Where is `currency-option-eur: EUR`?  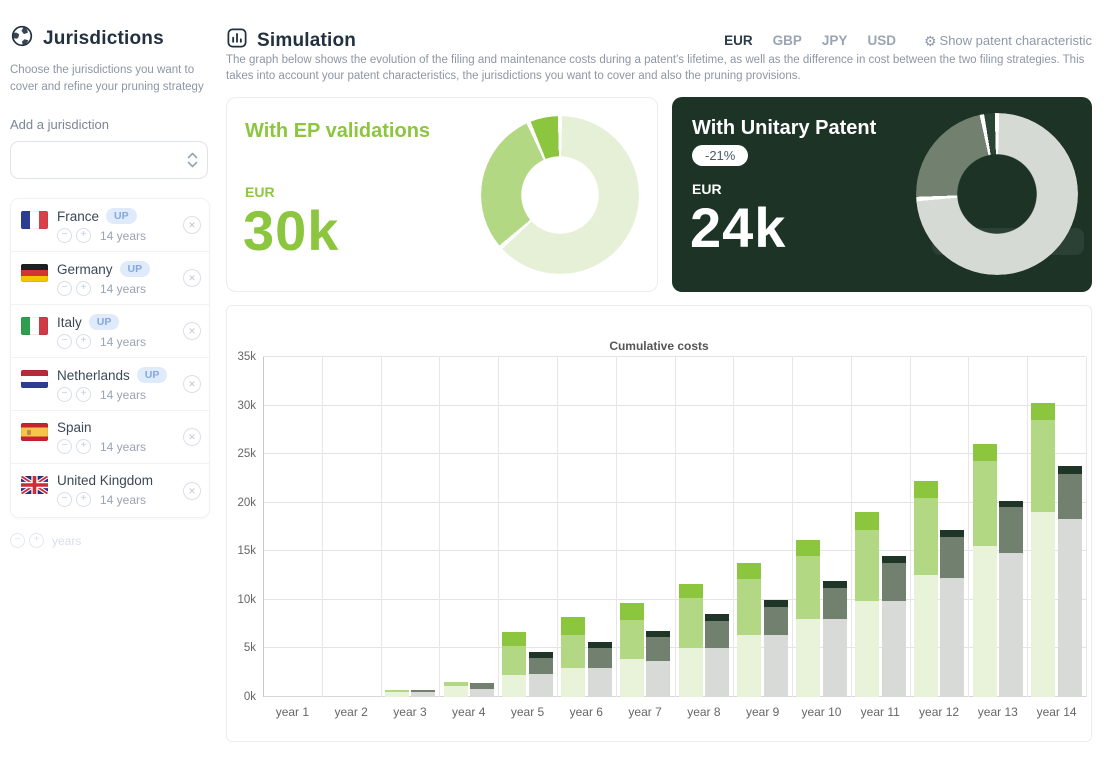 currency-option-eur: EUR is located at coordinates (738, 40).